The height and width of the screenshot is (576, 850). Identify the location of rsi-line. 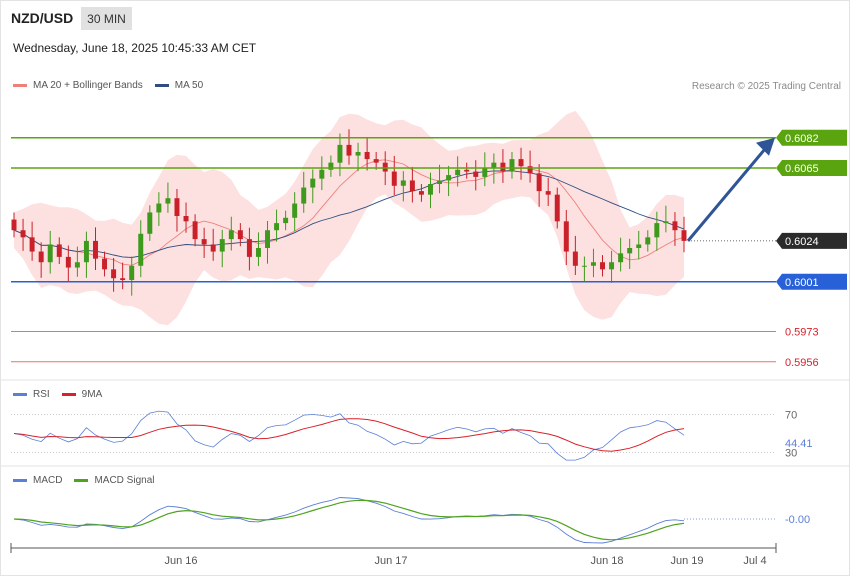
(349, 435).